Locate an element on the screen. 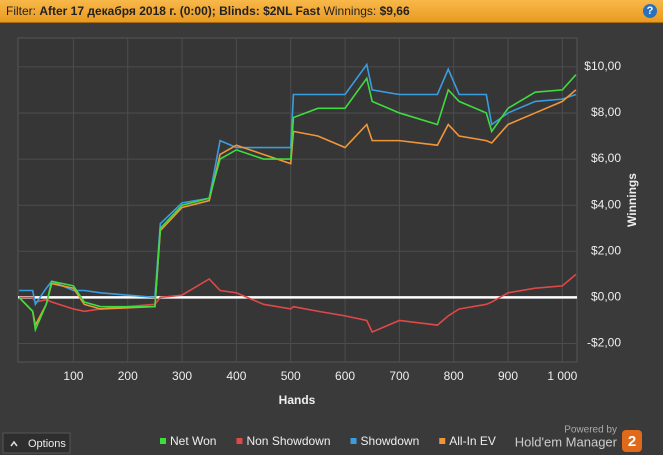 This screenshot has height=455, width=663. options-button is located at coordinates (36, 443).